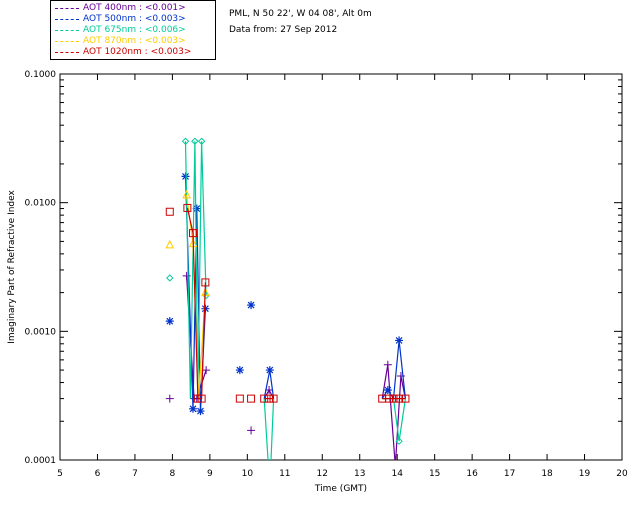 Image resolution: width=640 pixels, height=512 pixels. What do you see at coordinates (340, 489) in the screenshot?
I see `x-axis-label: Time (GMT)` at bounding box center [340, 489].